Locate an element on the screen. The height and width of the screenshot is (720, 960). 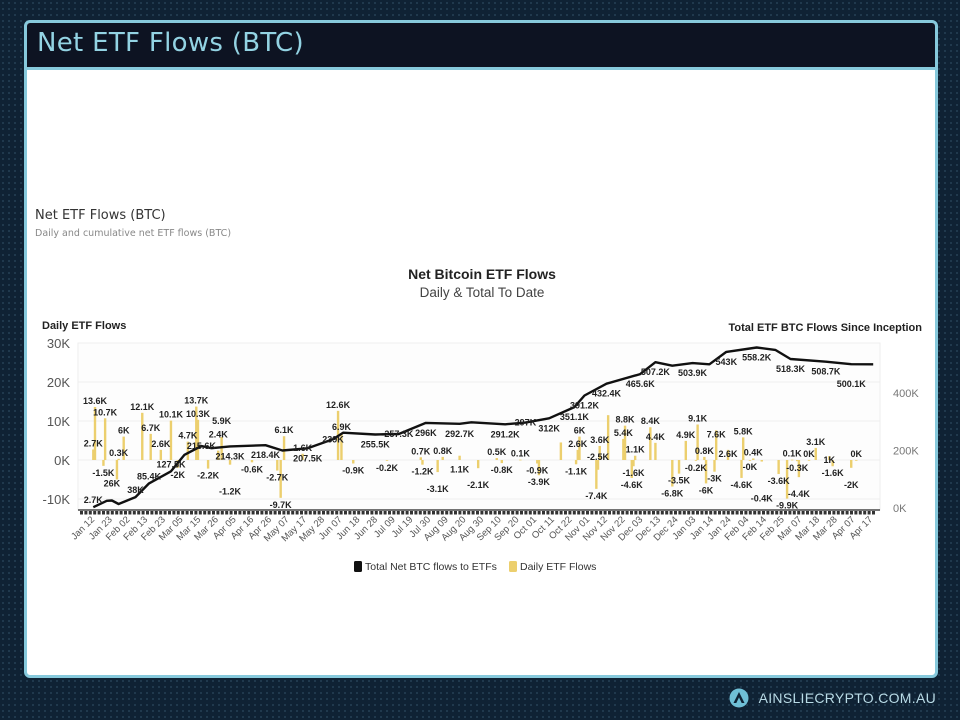
daily-flow-label: -2.5K is located at coordinates (598, 457).